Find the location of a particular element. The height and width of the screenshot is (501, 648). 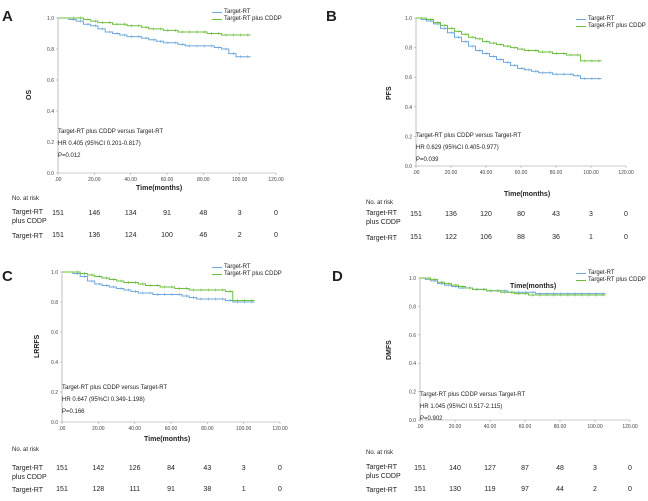

risk-count: 38 is located at coordinates (207, 489).